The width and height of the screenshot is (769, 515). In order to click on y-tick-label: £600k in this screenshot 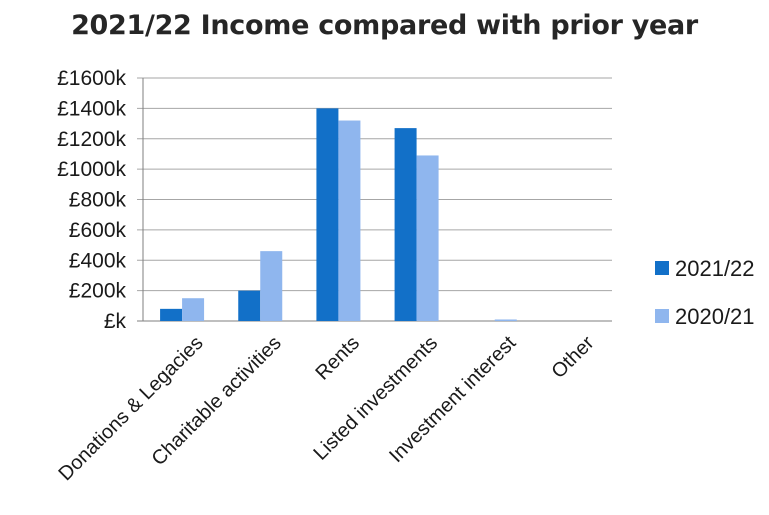, I will do `click(98, 230)`.